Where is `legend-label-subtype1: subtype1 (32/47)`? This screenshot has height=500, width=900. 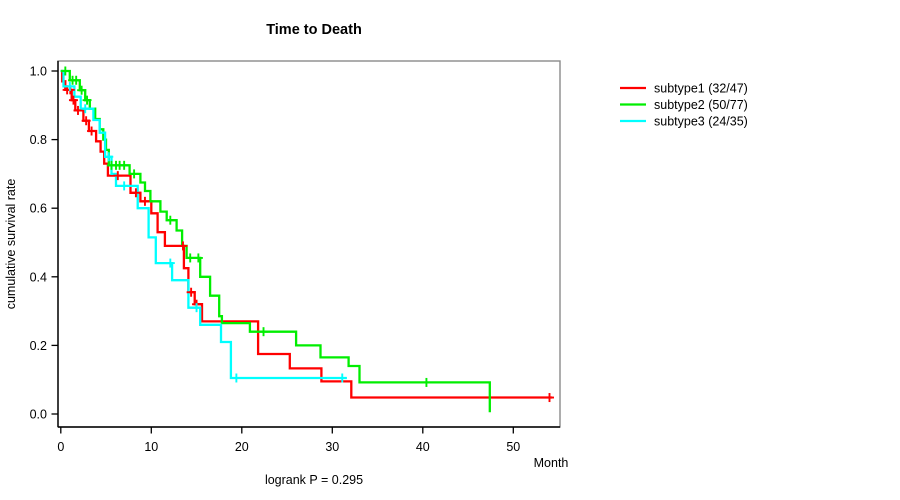 legend-label-subtype1: subtype1 (32/47) is located at coordinates (701, 89).